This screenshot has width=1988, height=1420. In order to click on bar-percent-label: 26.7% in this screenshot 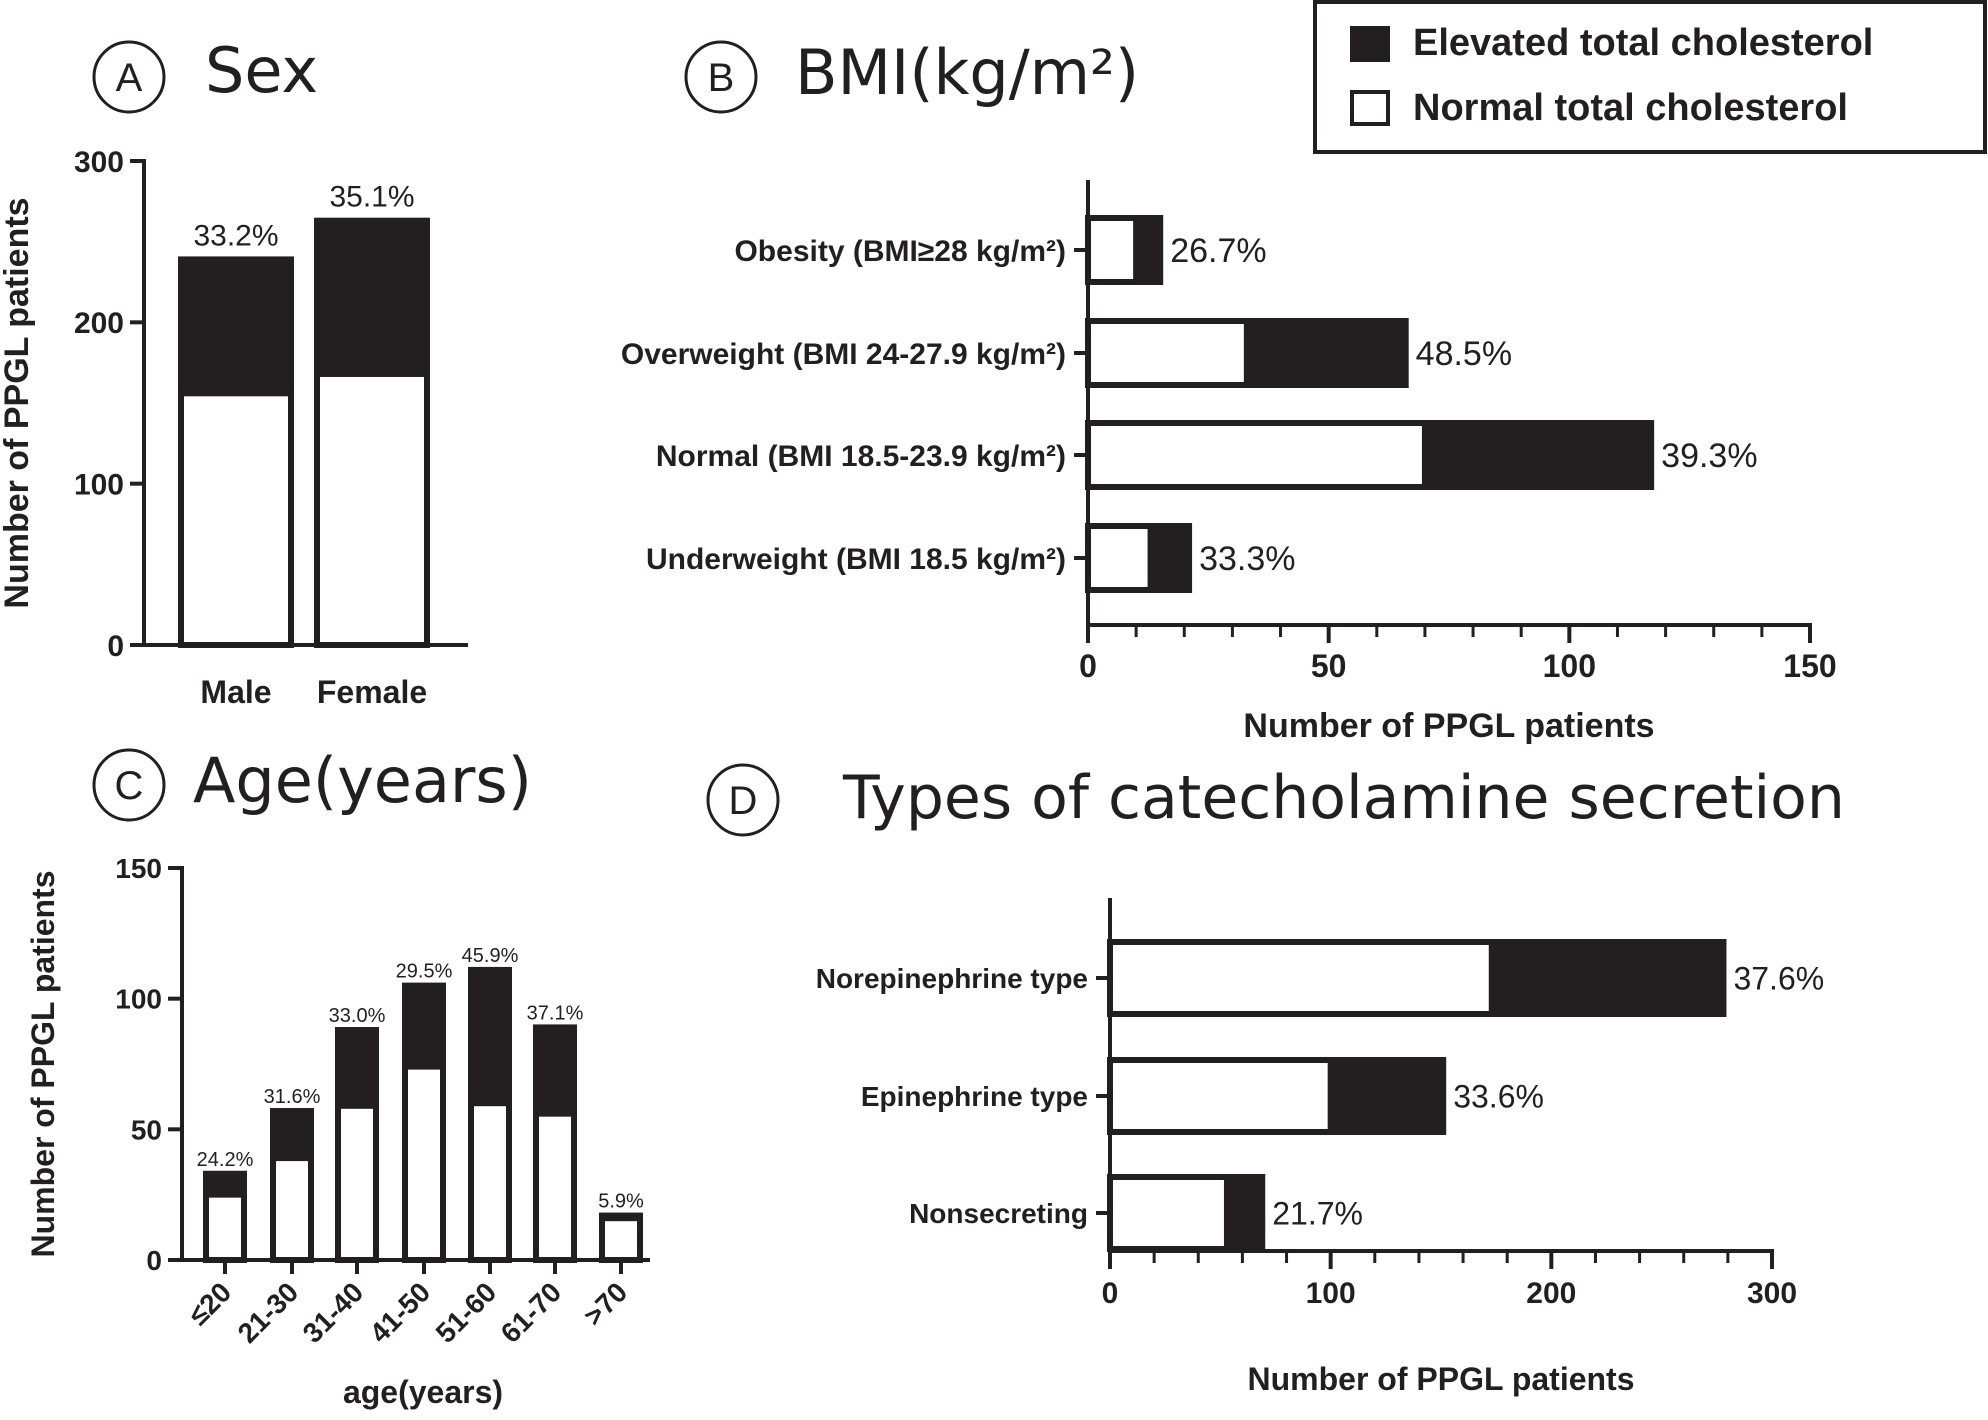, I will do `click(1218, 251)`.